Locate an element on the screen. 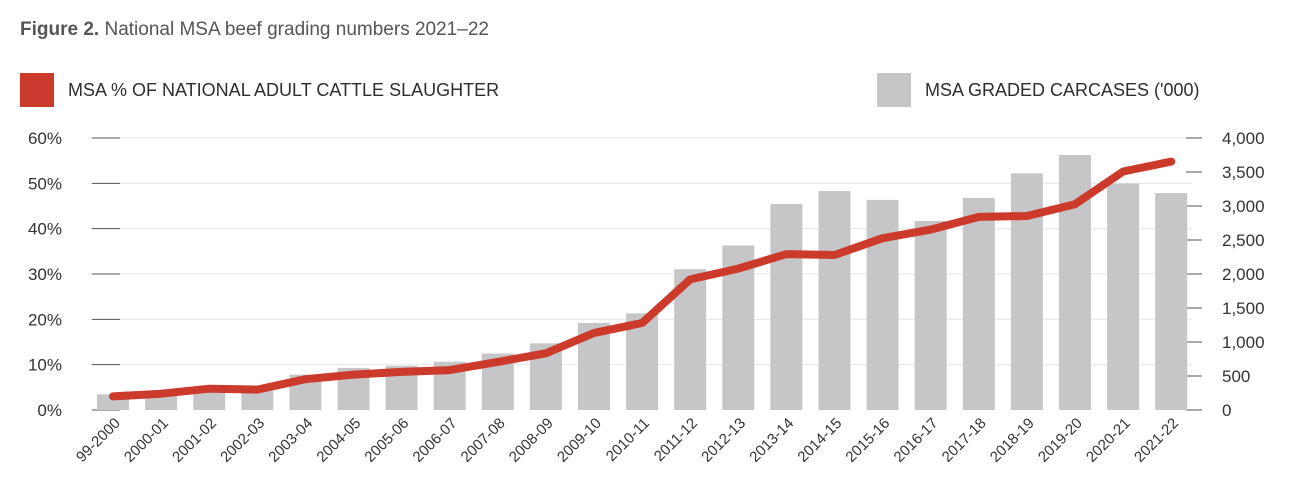  right-axis-tick-label: 0 is located at coordinates (1226, 410).